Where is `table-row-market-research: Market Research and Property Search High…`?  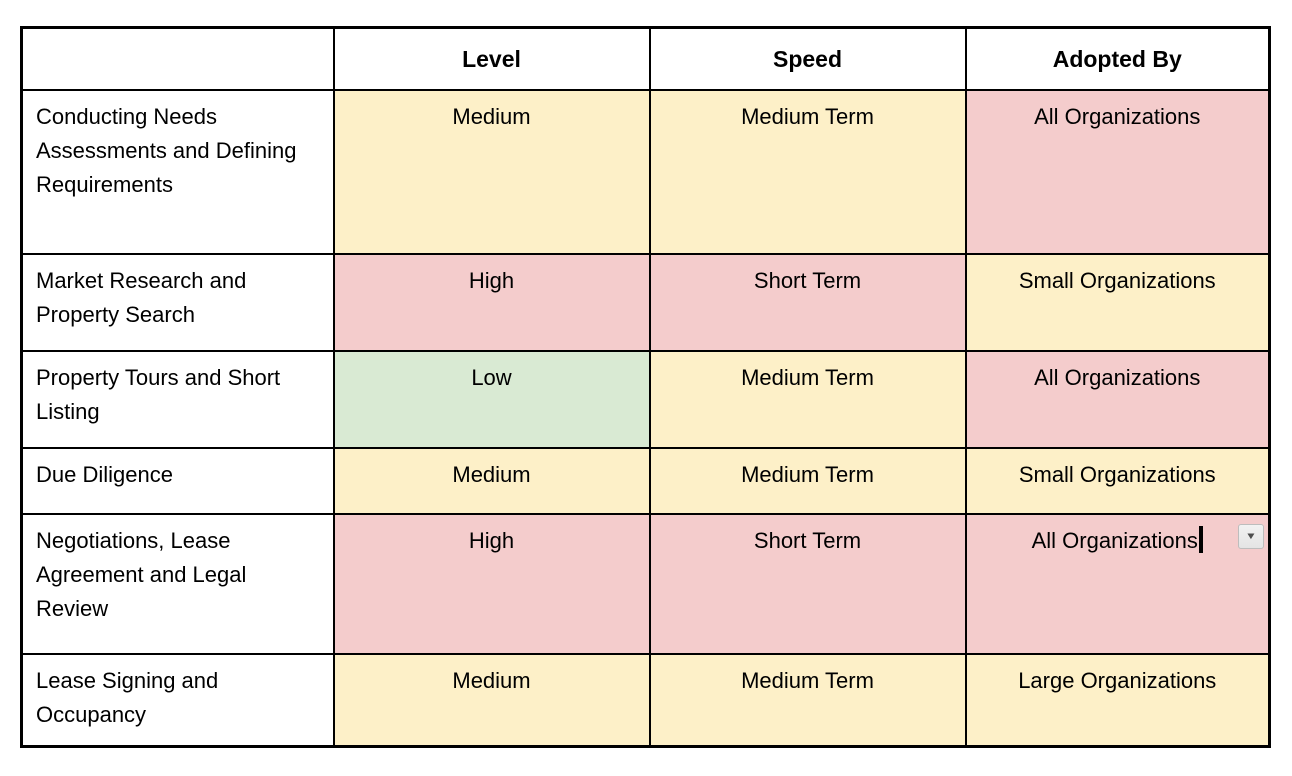 table-row-market-research: Market Research and Property Search High… is located at coordinates (645, 302).